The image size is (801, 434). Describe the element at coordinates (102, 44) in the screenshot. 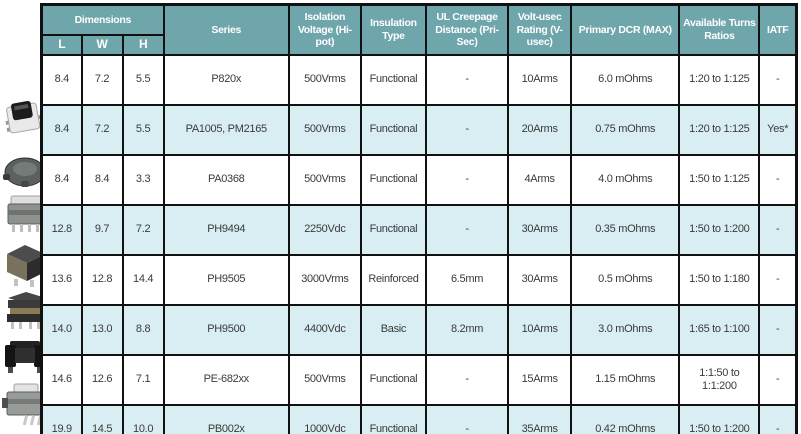

I see `col-header-w: W` at that location.